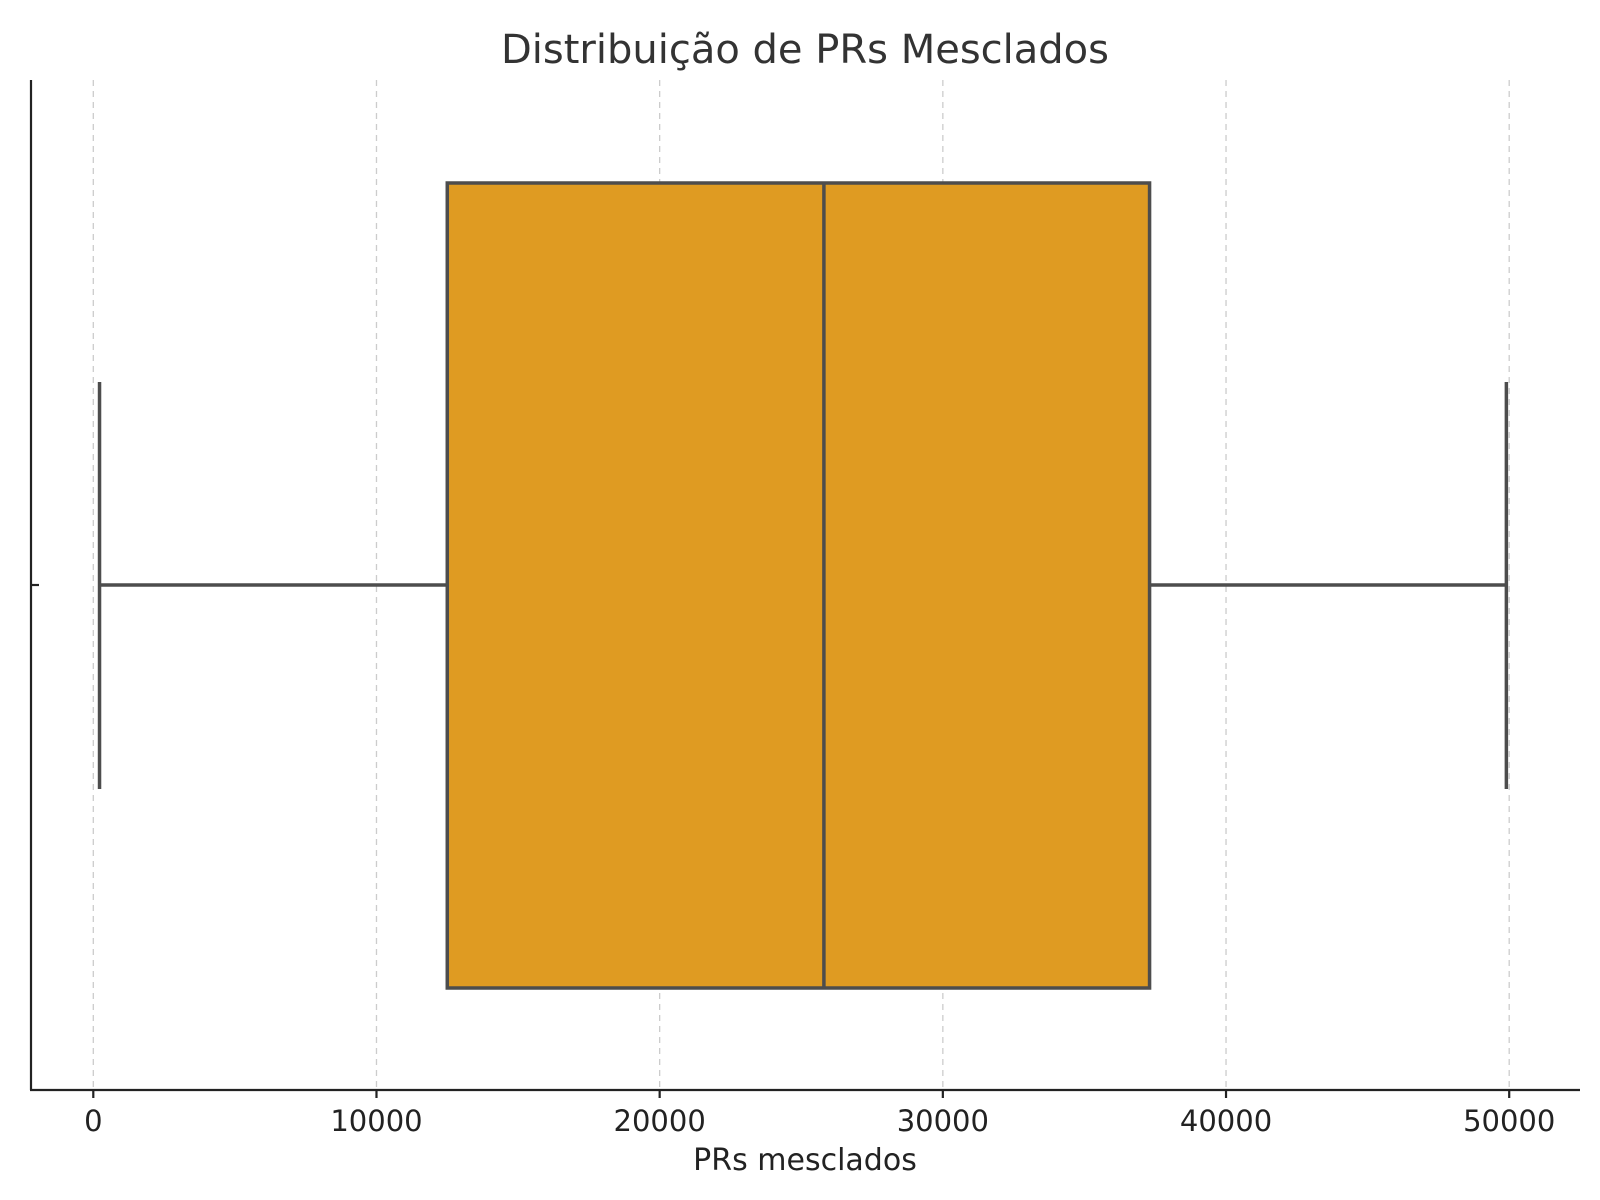 The height and width of the screenshot is (1200, 1600). What do you see at coordinates (819, 1114) in the screenshot?
I see `x-axis-ticks: 0 10000 20000 30000 40000 50000` at bounding box center [819, 1114].